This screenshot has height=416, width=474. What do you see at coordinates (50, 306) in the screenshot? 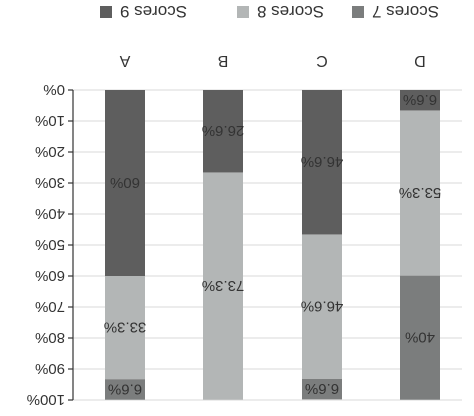
I see `y-tick-label-7: 70%` at bounding box center [50, 306].